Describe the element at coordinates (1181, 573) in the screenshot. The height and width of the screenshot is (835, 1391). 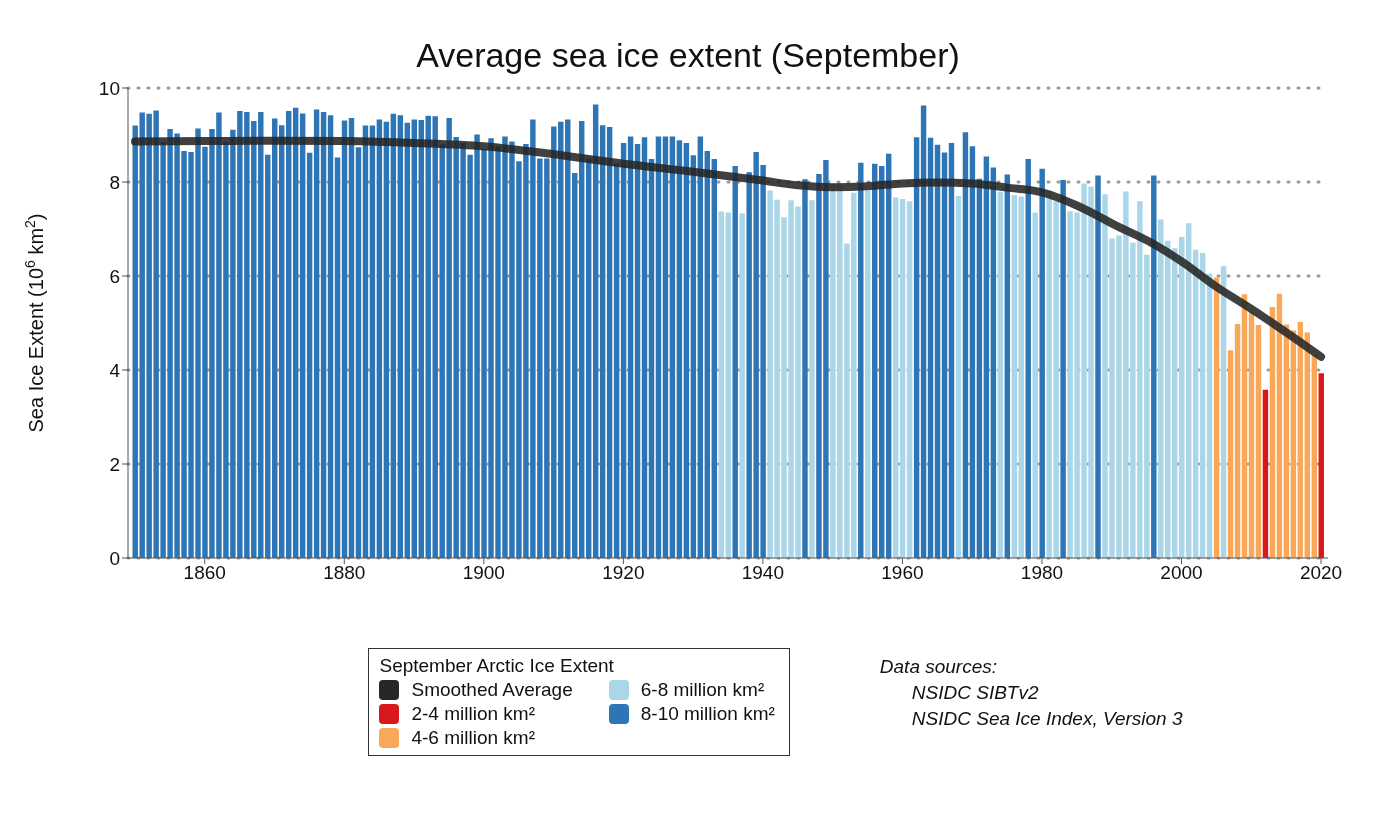
I see `x-tick-label: 2000` at that location.